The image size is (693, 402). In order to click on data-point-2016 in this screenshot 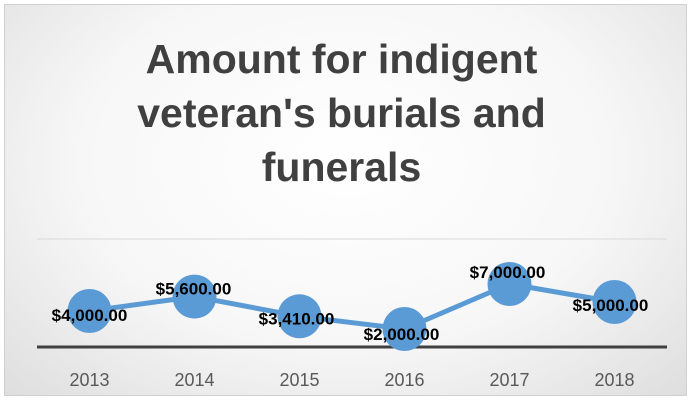, I will do `click(404, 329)`.